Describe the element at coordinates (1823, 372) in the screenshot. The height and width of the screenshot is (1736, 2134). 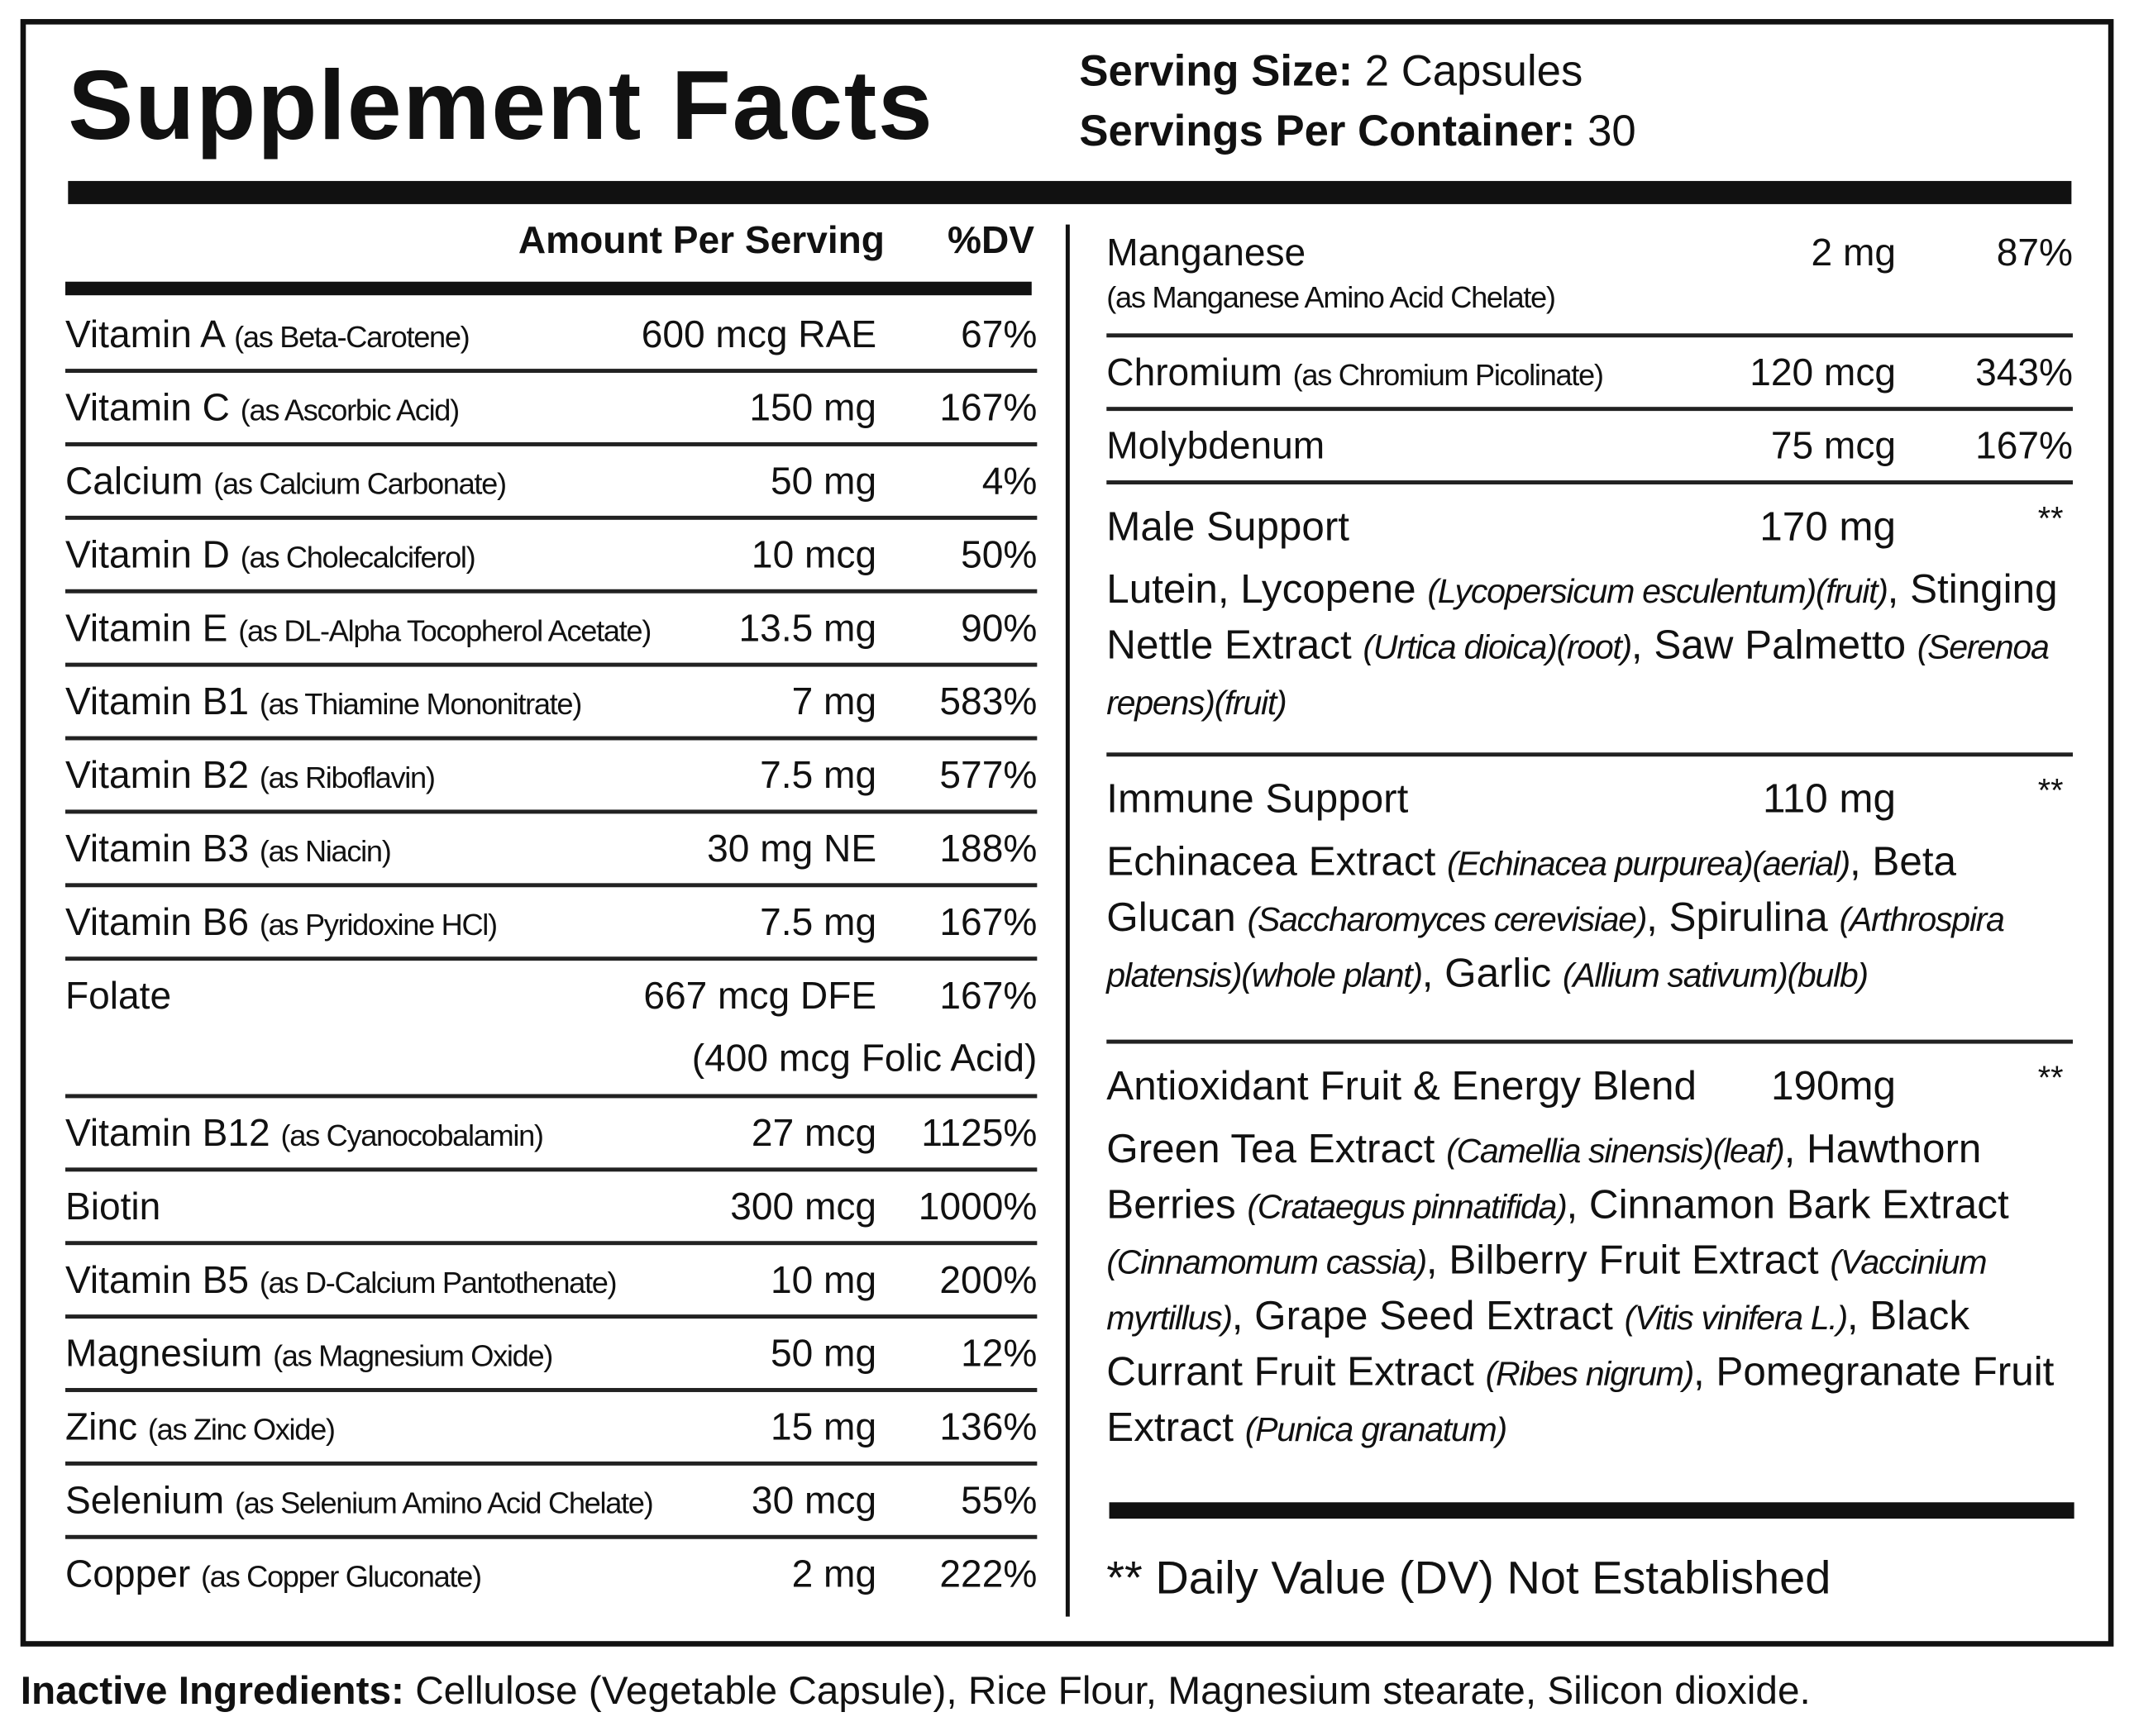
I see `amount: 120 mcg` at that location.